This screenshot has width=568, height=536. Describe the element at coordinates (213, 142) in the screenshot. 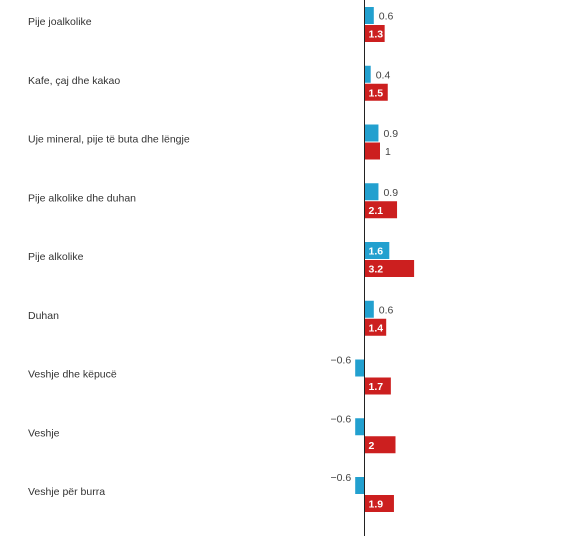

I see `category-row: Uje mineral, pije të buta dhe lëngje 0.9 1` at that location.